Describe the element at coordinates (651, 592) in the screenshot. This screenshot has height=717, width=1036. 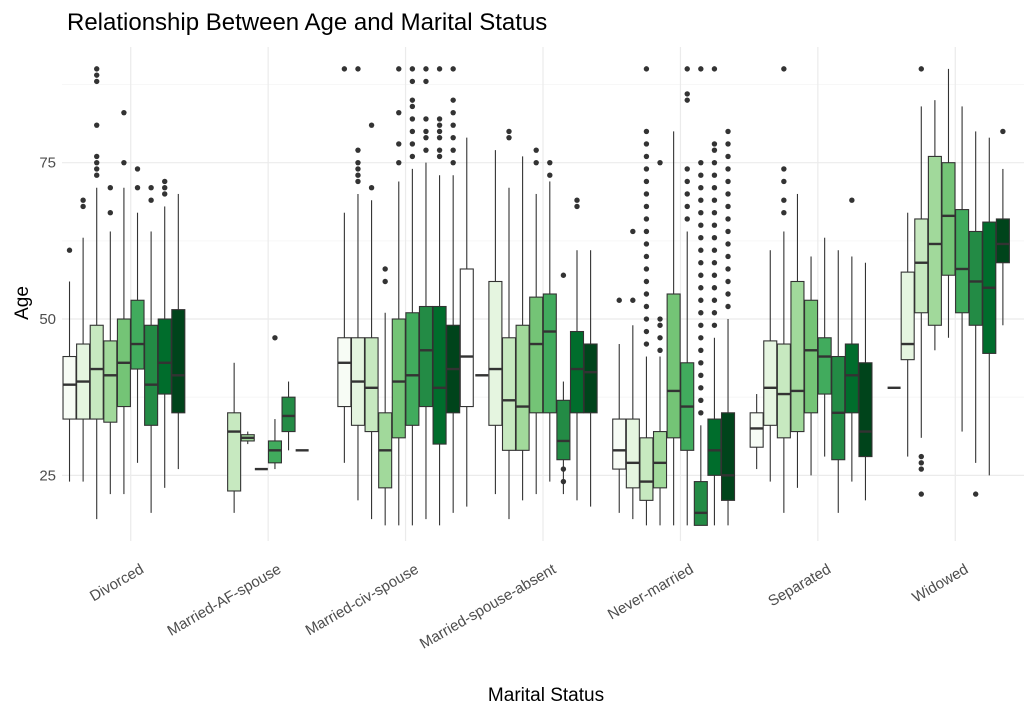
I see `x-tick-label: Never-married` at that location.